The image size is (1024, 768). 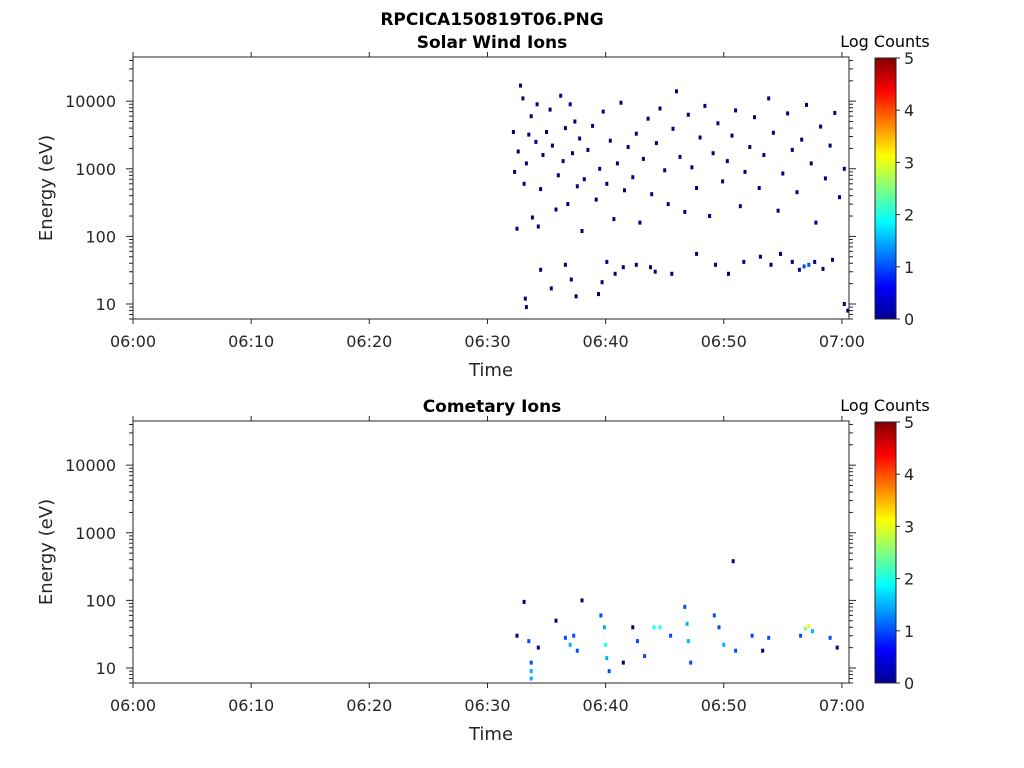 What do you see at coordinates (909, 683) in the screenshot?
I see `colorbar-tick-label: 0` at bounding box center [909, 683].